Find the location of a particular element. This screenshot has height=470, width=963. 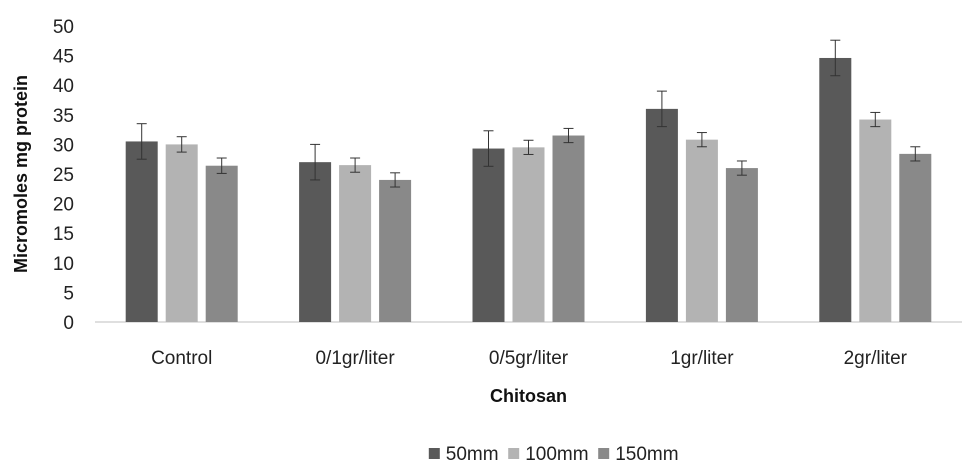

y-tick-label: 15 is located at coordinates (63, 234).